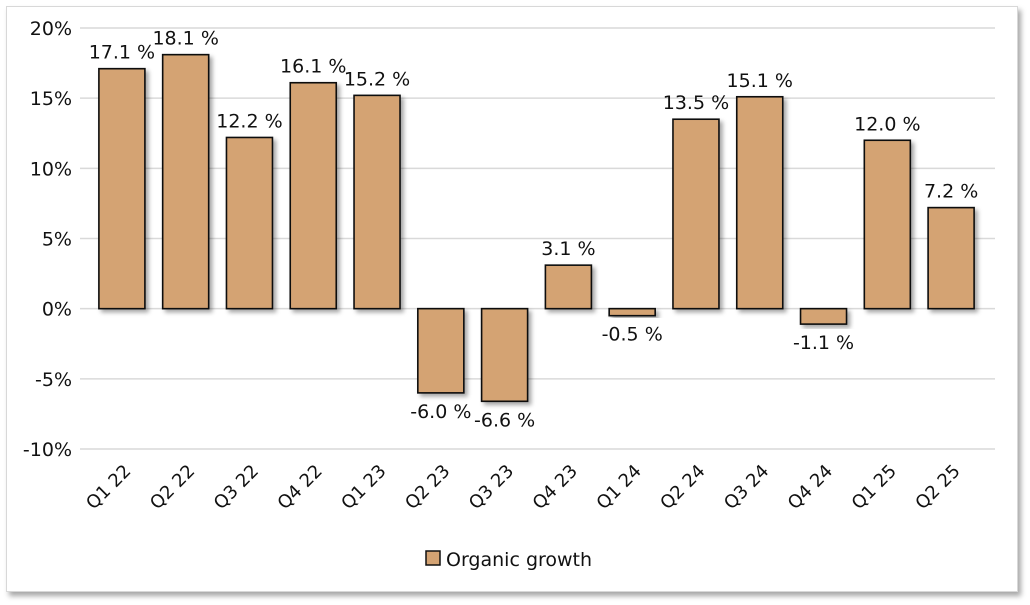 The height and width of the screenshot is (605, 1030). What do you see at coordinates (47, 450) in the screenshot?
I see `y-tick-label: -10%` at bounding box center [47, 450].